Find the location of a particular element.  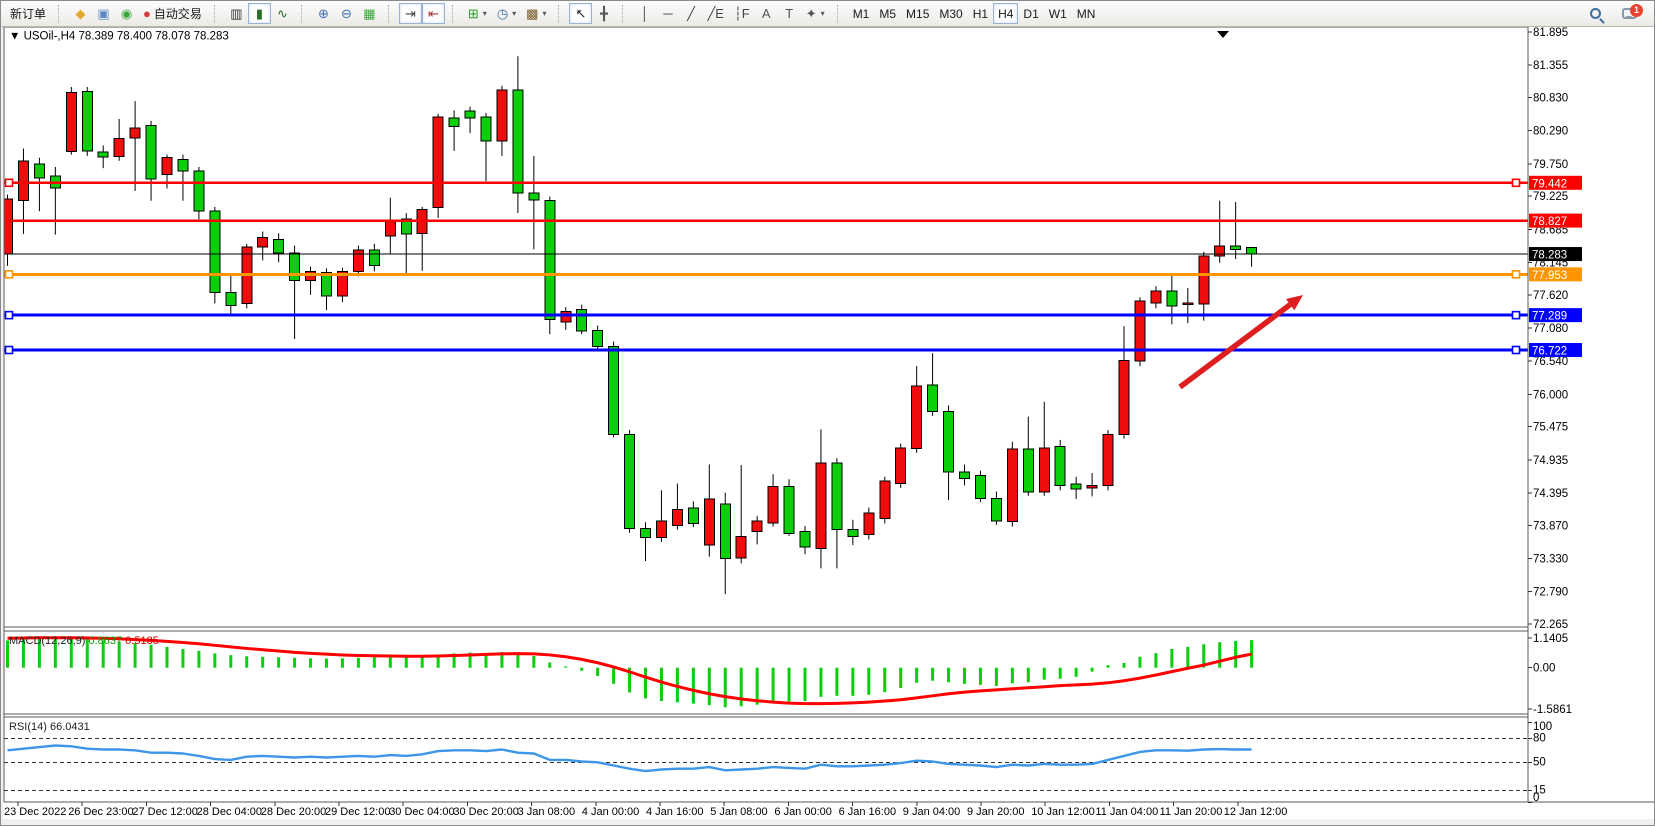

svg-text: 27 Dec 12:00 is located at coordinates (164, 812).